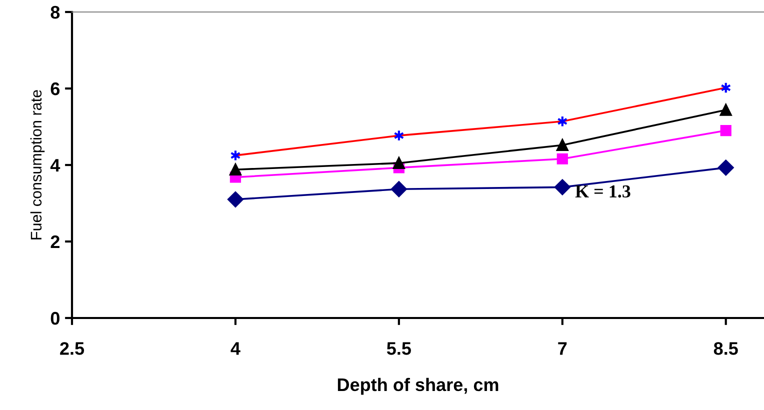 The image size is (764, 410). Describe the element at coordinates (562, 348) in the screenshot. I see `x-tick-label: 7` at that location.